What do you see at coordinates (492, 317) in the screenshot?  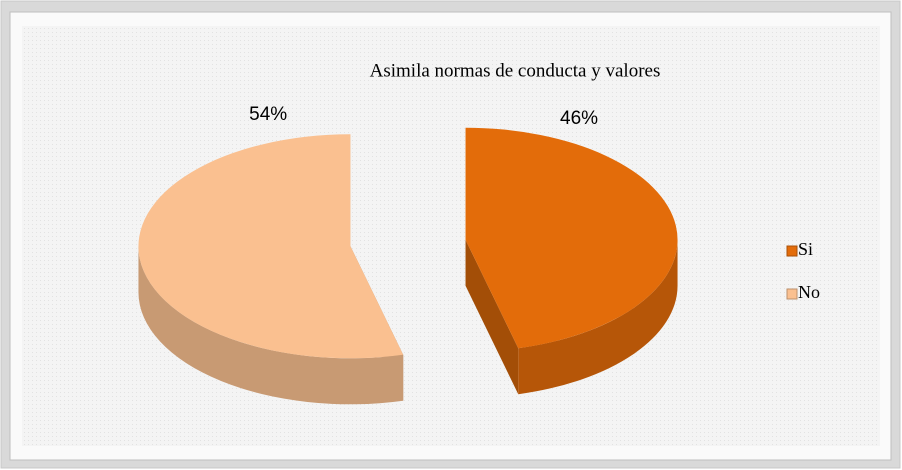 I see `slice-wall` at bounding box center [492, 317].